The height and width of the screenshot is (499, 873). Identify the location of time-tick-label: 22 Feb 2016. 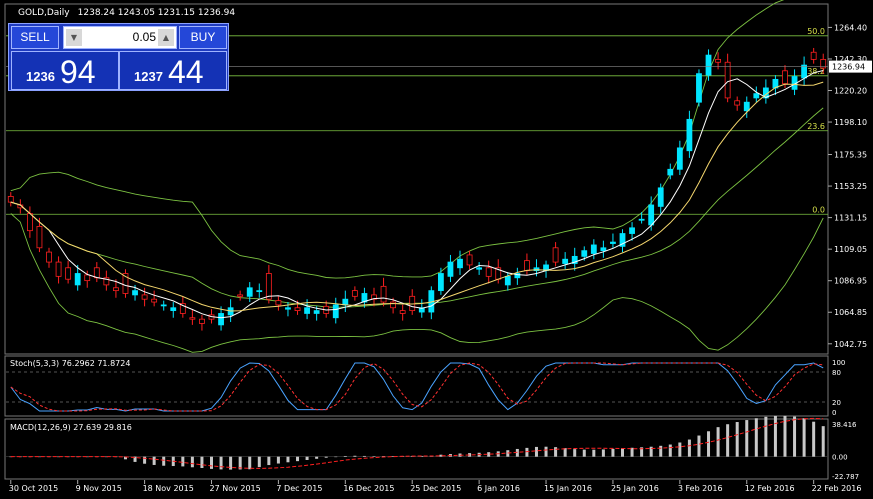
(837, 488).